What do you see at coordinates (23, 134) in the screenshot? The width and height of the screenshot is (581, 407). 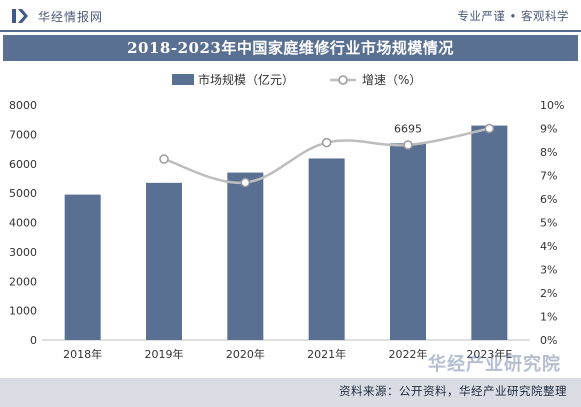 I see `y-left-tick-label: 7000` at bounding box center [23, 134].